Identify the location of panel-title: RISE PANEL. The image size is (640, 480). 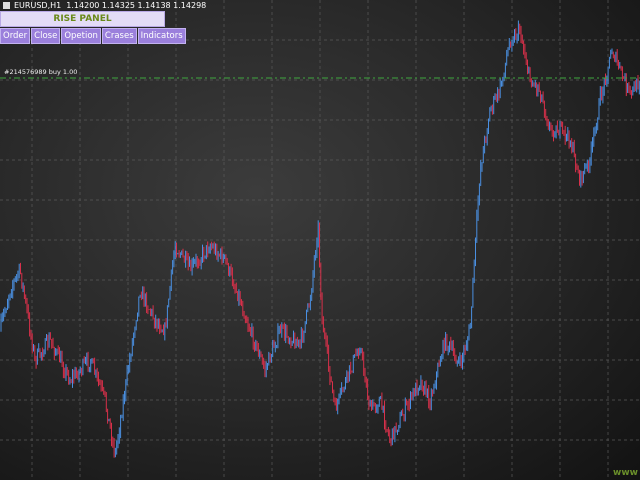
(82, 19).